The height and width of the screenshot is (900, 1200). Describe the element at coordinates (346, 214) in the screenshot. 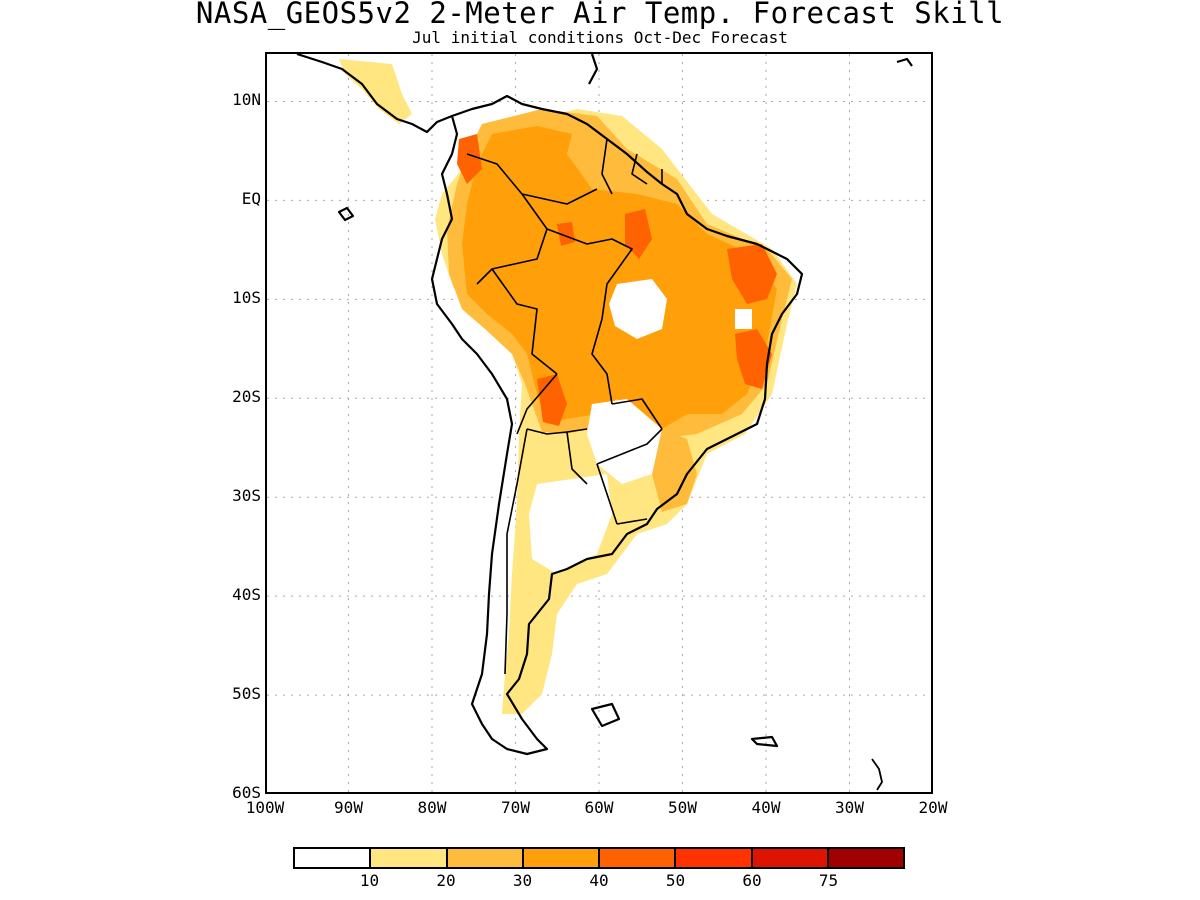

I see `coastline-galapagos` at that location.